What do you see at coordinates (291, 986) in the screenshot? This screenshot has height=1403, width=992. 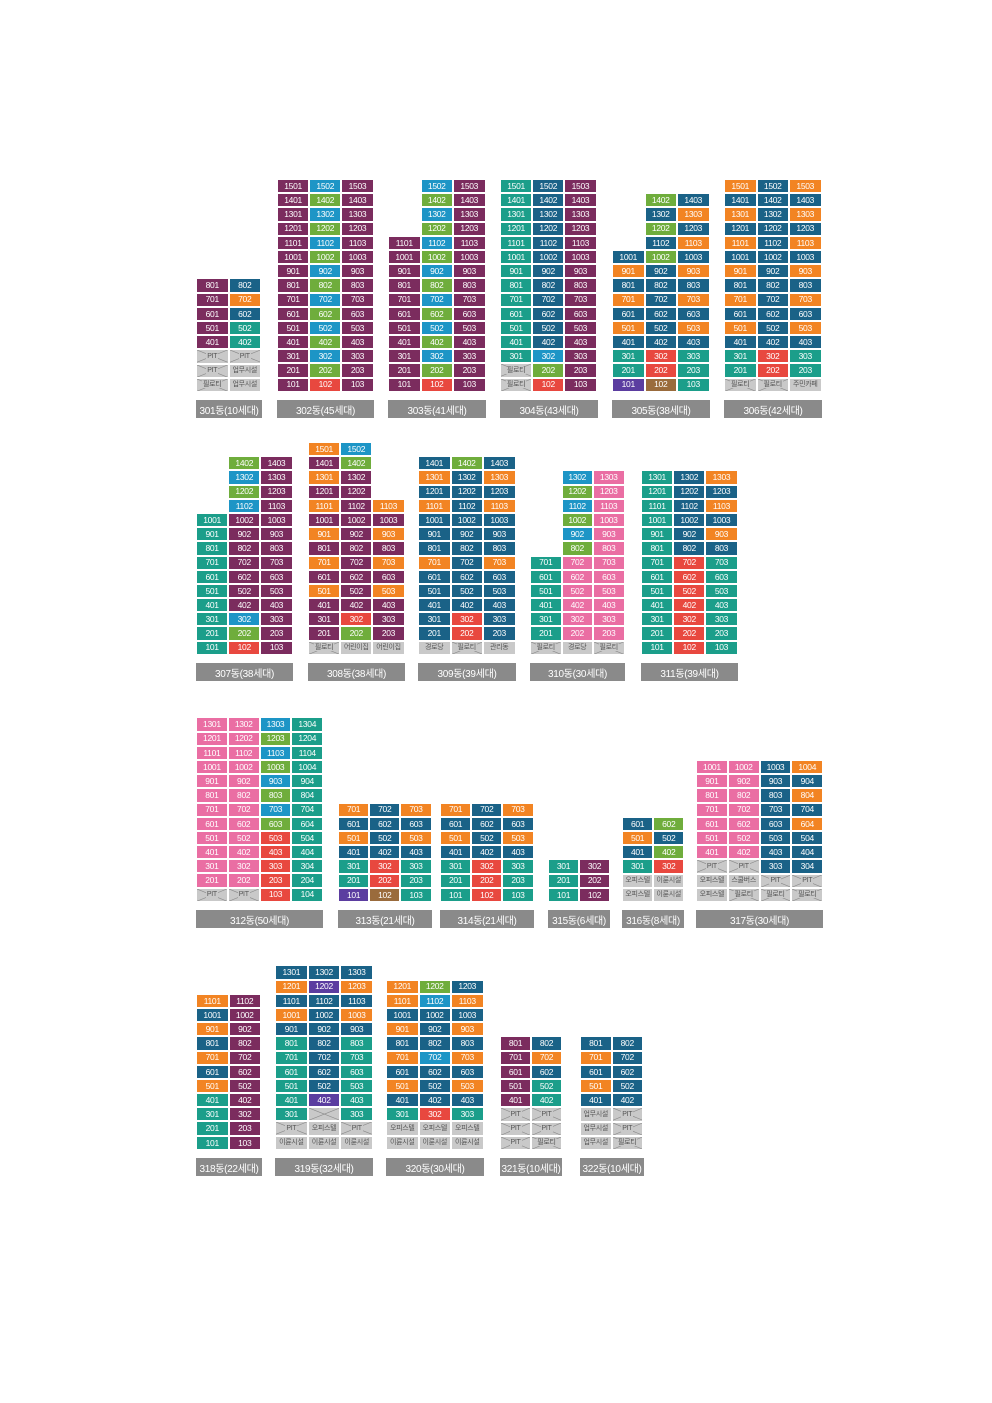 I see `unit-cell: 1201` at bounding box center [291, 986].